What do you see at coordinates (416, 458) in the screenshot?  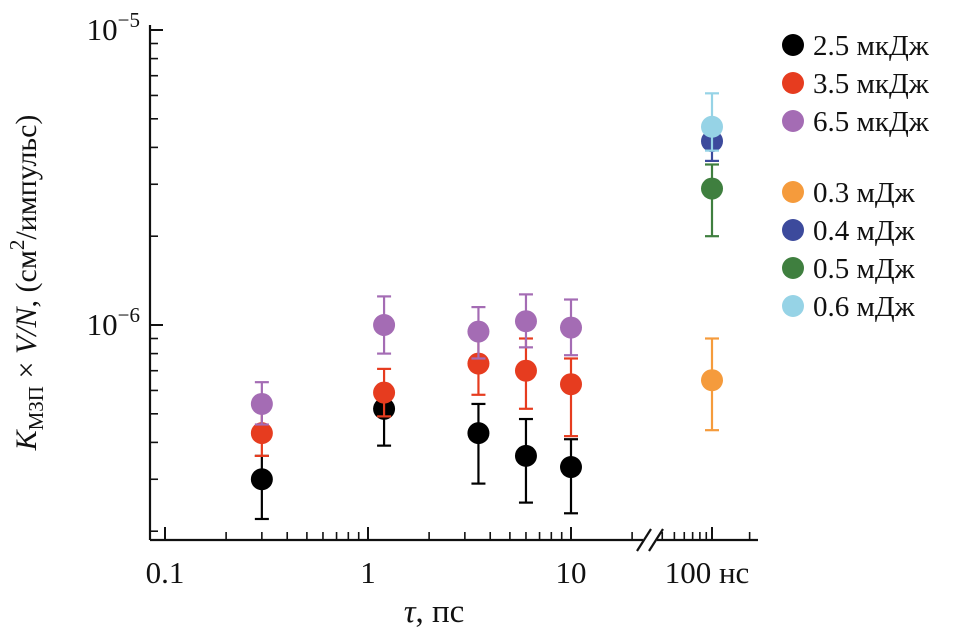 I see `series-2p5-uJ` at bounding box center [416, 458].